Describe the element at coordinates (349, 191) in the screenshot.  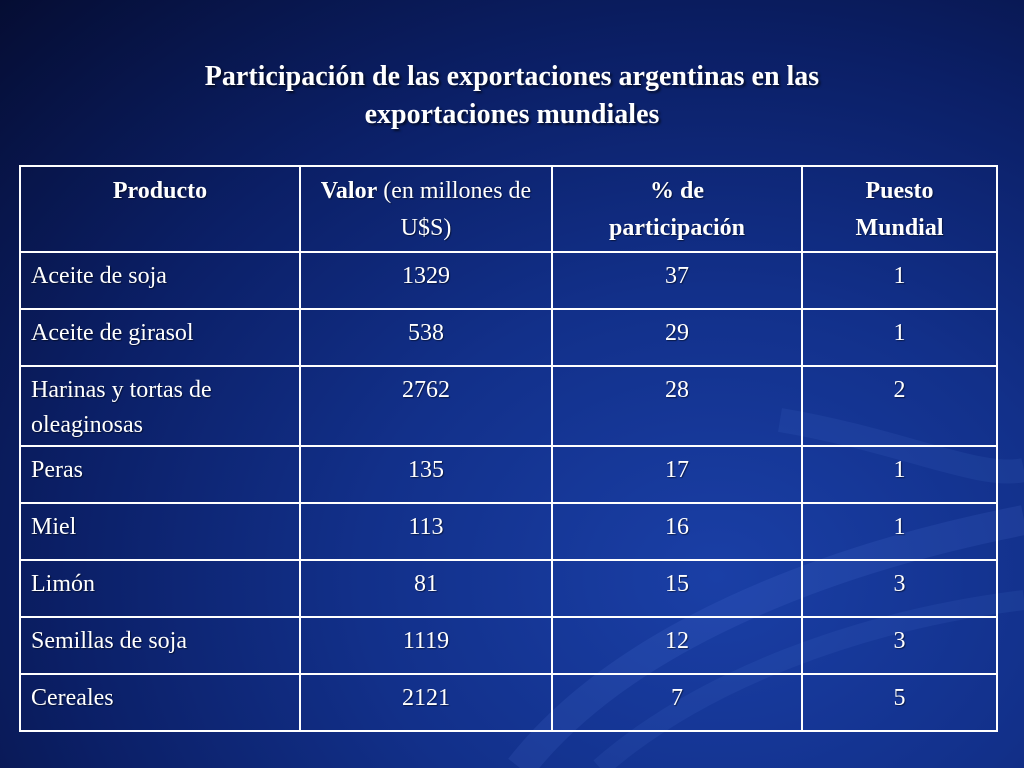
I see `header-valor-bold: Valor` at that location.